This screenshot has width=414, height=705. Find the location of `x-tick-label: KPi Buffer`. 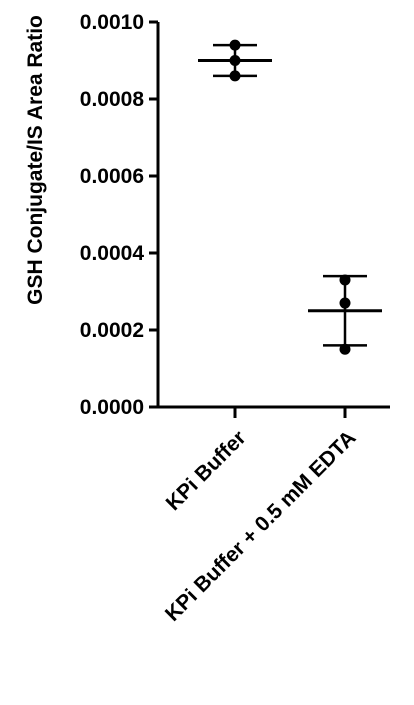

x-tick-label: KPi Buffer is located at coordinates (206, 470).